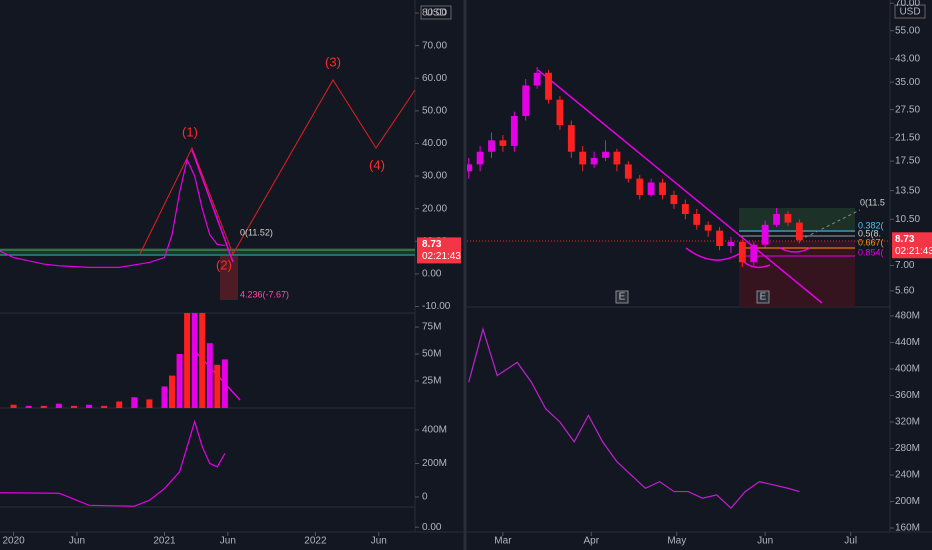  What do you see at coordinates (503, 541) in the screenshot?
I see `x-tick-label: Mar` at bounding box center [503, 541].